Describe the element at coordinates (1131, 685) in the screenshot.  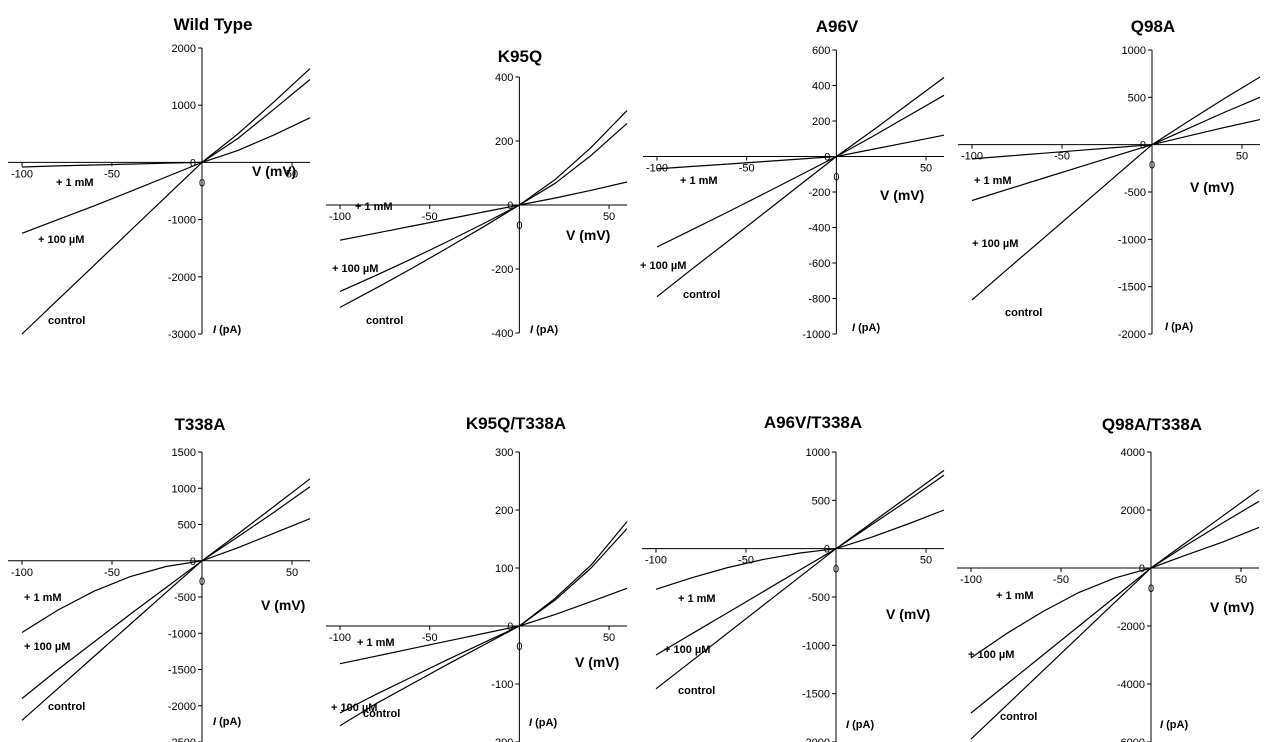
I see `y-tick-label: -4000` at that location.